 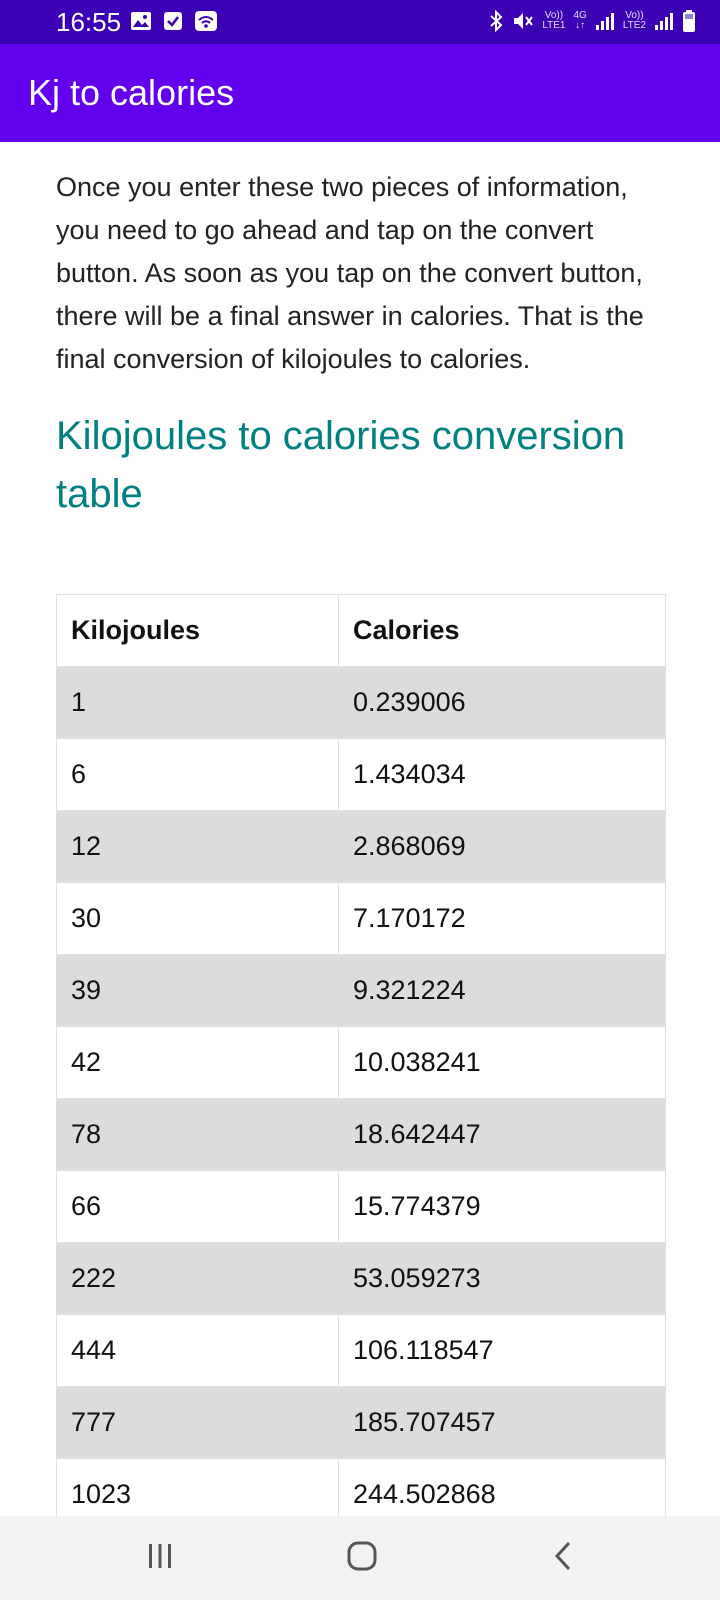 I want to click on recent-apps-button, so click(x=160, y=1558).